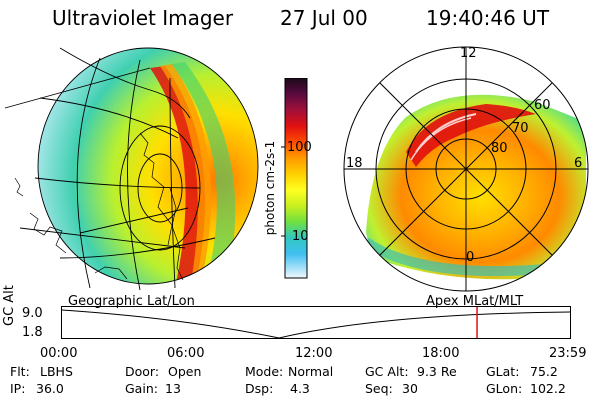 This screenshot has height=400, width=600. What do you see at coordinates (20, 371) in the screenshot?
I see `flt-label: Flt:` at bounding box center [20, 371].